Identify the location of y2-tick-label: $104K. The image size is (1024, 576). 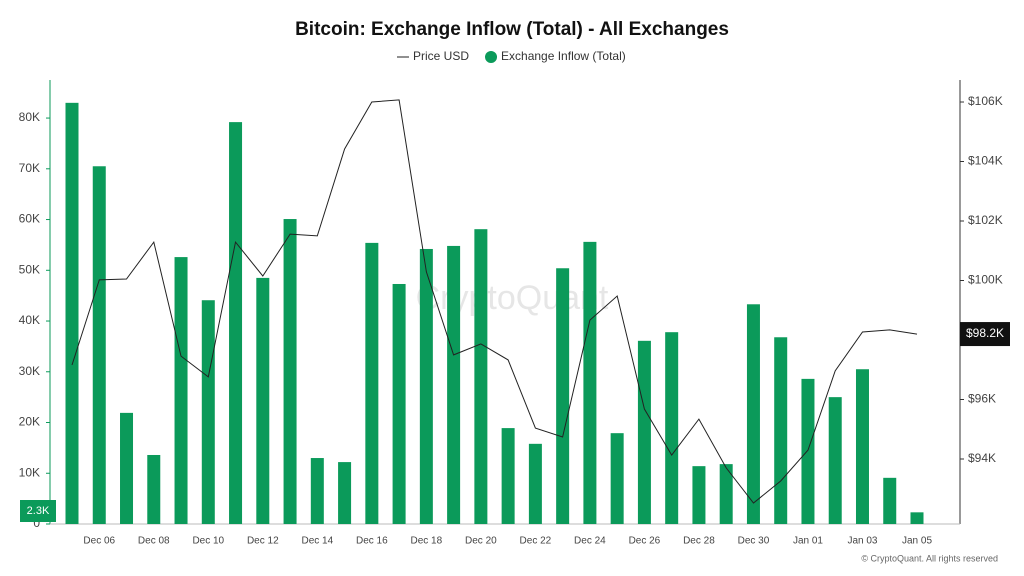
(985, 161).